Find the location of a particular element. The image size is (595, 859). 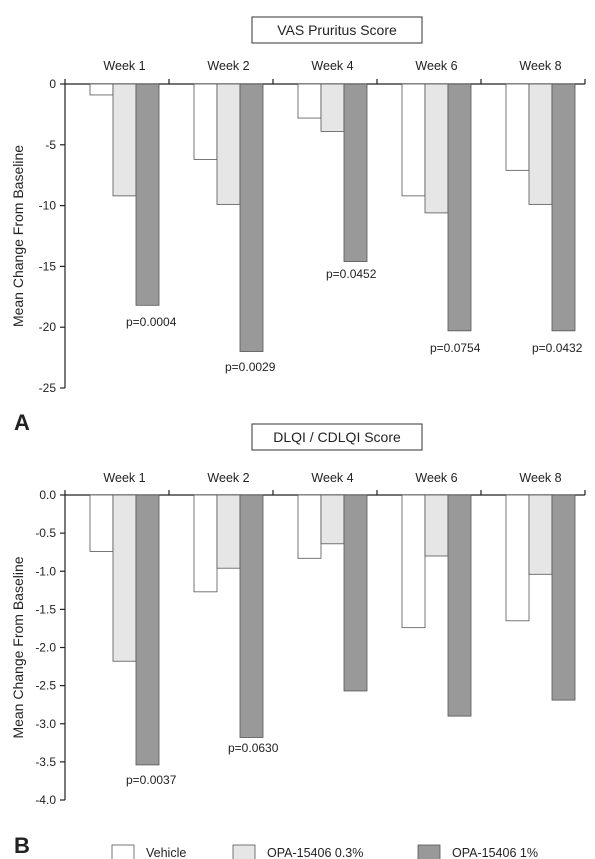

p-value-annotation: p=0.0432 is located at coordinates (557, 348).